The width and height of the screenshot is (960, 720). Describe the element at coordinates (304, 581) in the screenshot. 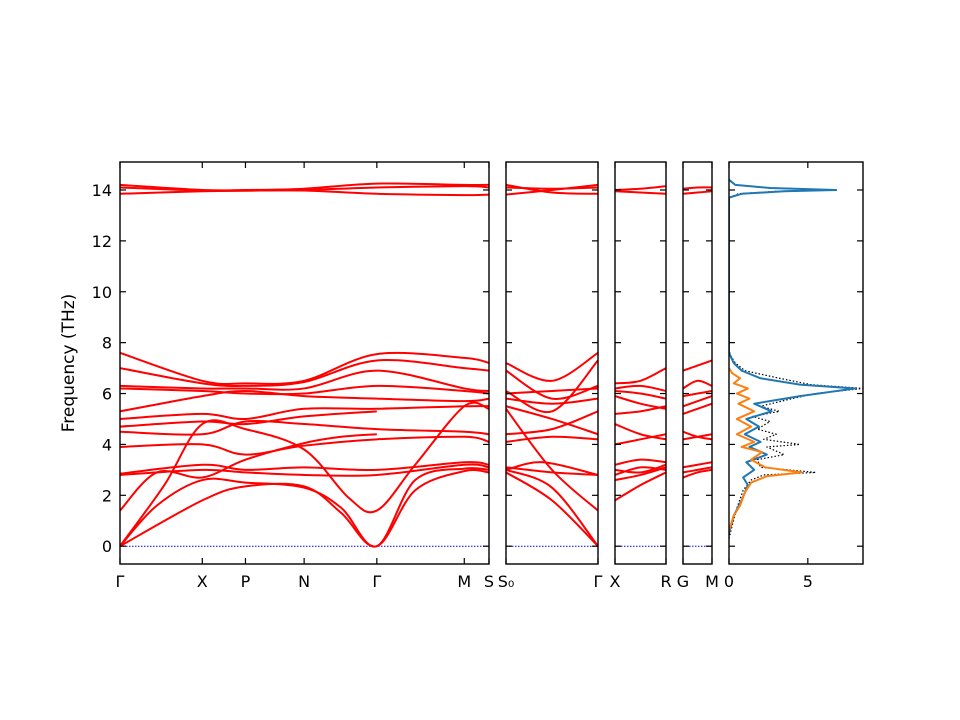

I see `x-tick-label: N` at that location.